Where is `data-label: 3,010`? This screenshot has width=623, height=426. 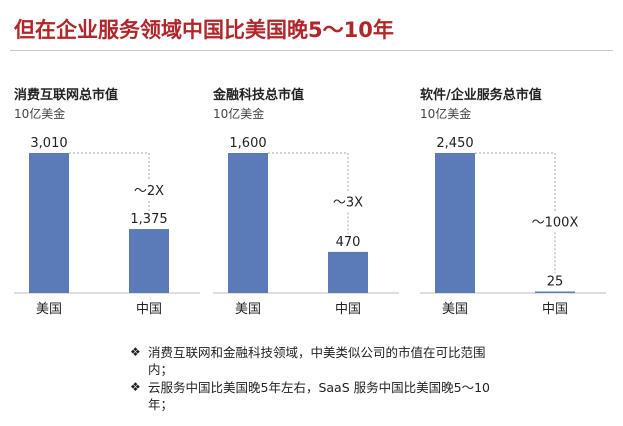 data-label: 3,010 is located at coordinates (48, 143).